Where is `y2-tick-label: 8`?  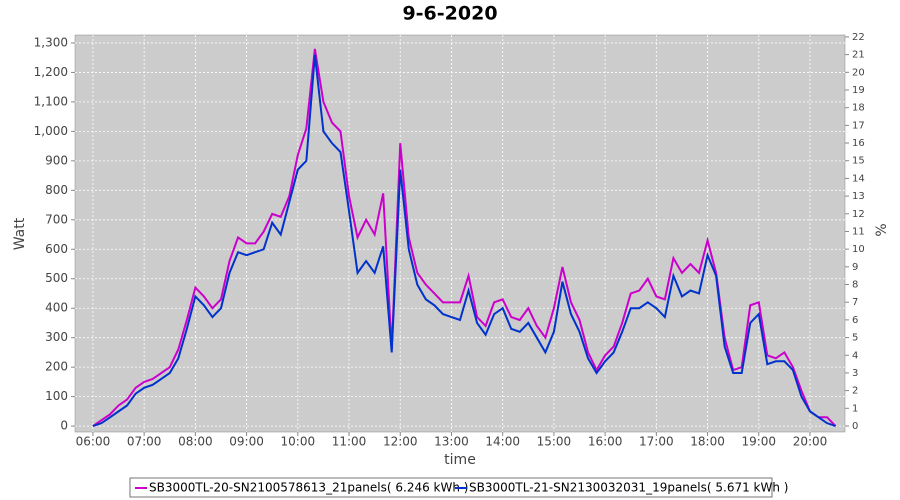 y2-tick-label: 8 is located at coordinates (855, 285).